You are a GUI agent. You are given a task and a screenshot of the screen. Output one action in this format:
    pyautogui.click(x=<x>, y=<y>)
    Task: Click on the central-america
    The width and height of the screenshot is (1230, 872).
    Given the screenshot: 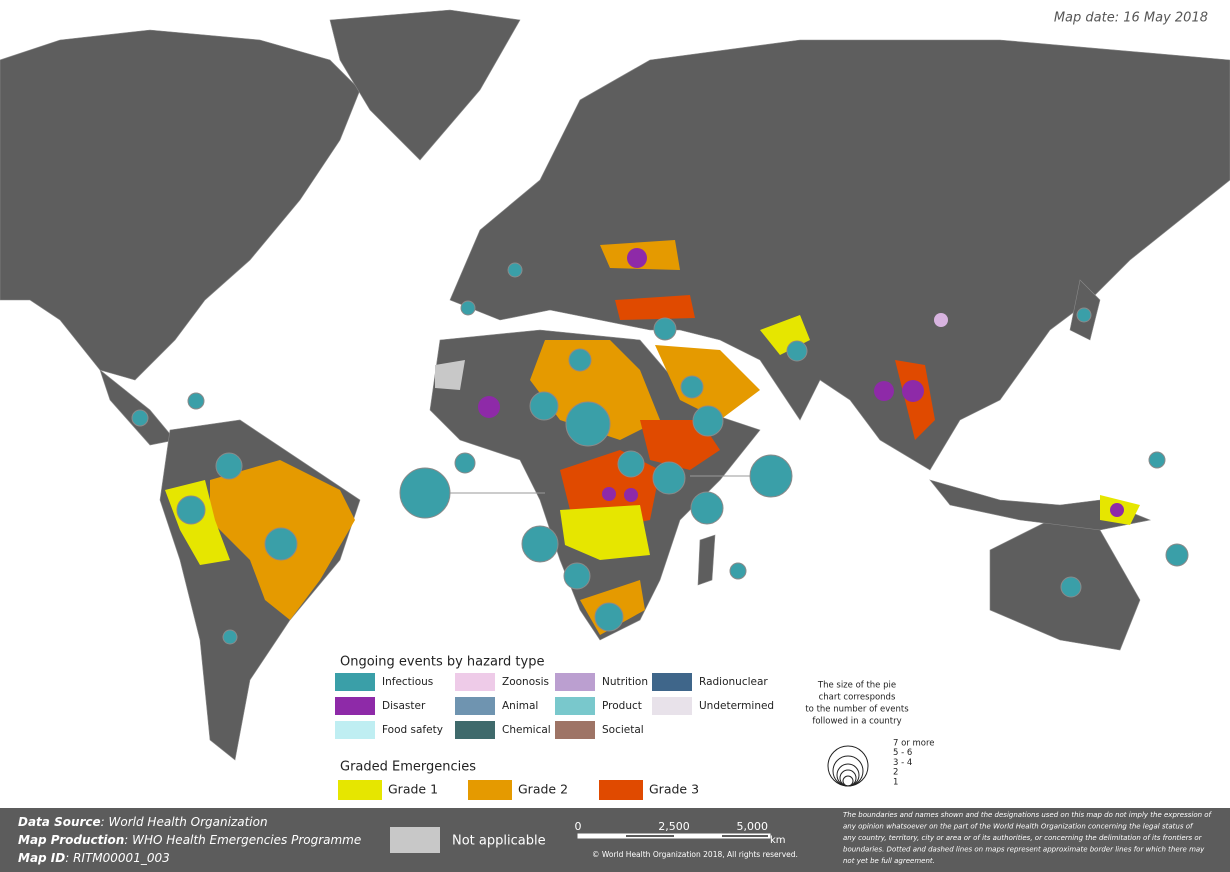 What is the action you would take?
    pyautogui.click(x=137, y=407)
    